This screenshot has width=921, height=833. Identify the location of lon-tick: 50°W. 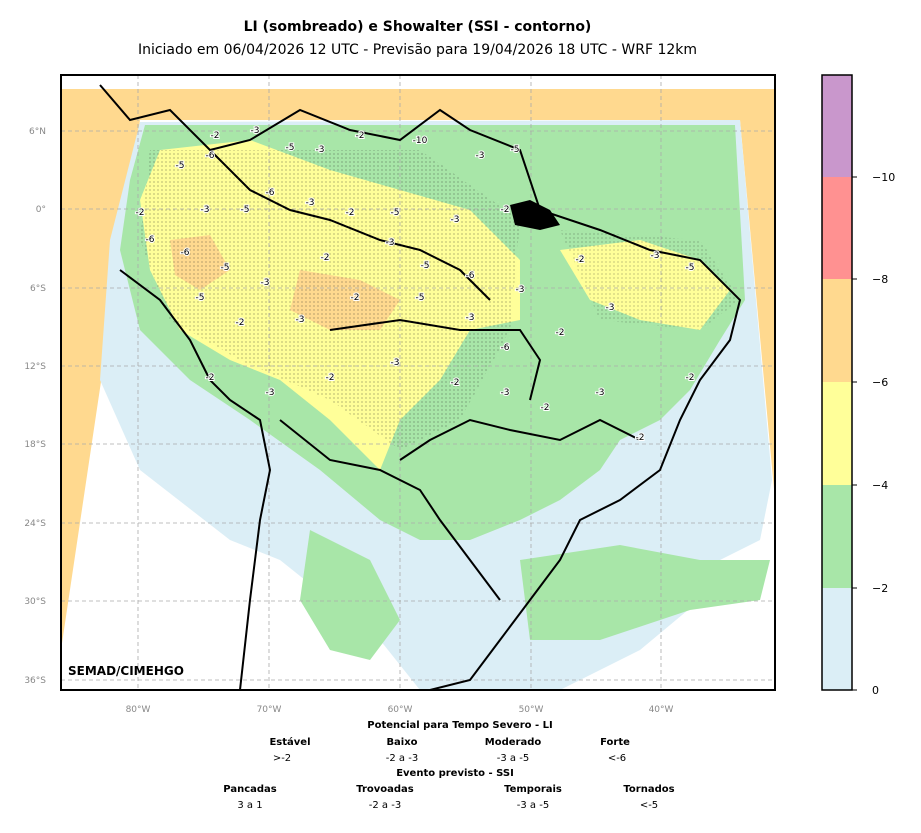
(531, 710).